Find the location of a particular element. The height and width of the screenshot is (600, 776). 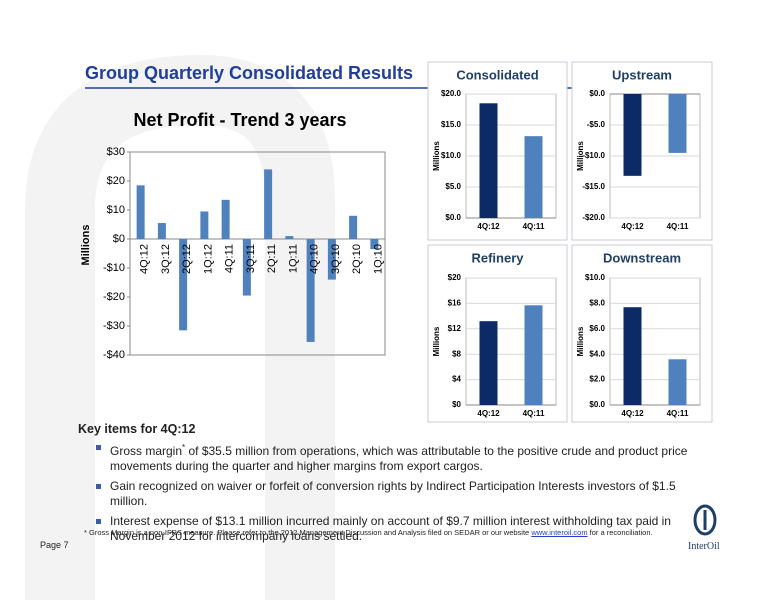

y-tick-label: $16 is located at coordinates (455, 303).